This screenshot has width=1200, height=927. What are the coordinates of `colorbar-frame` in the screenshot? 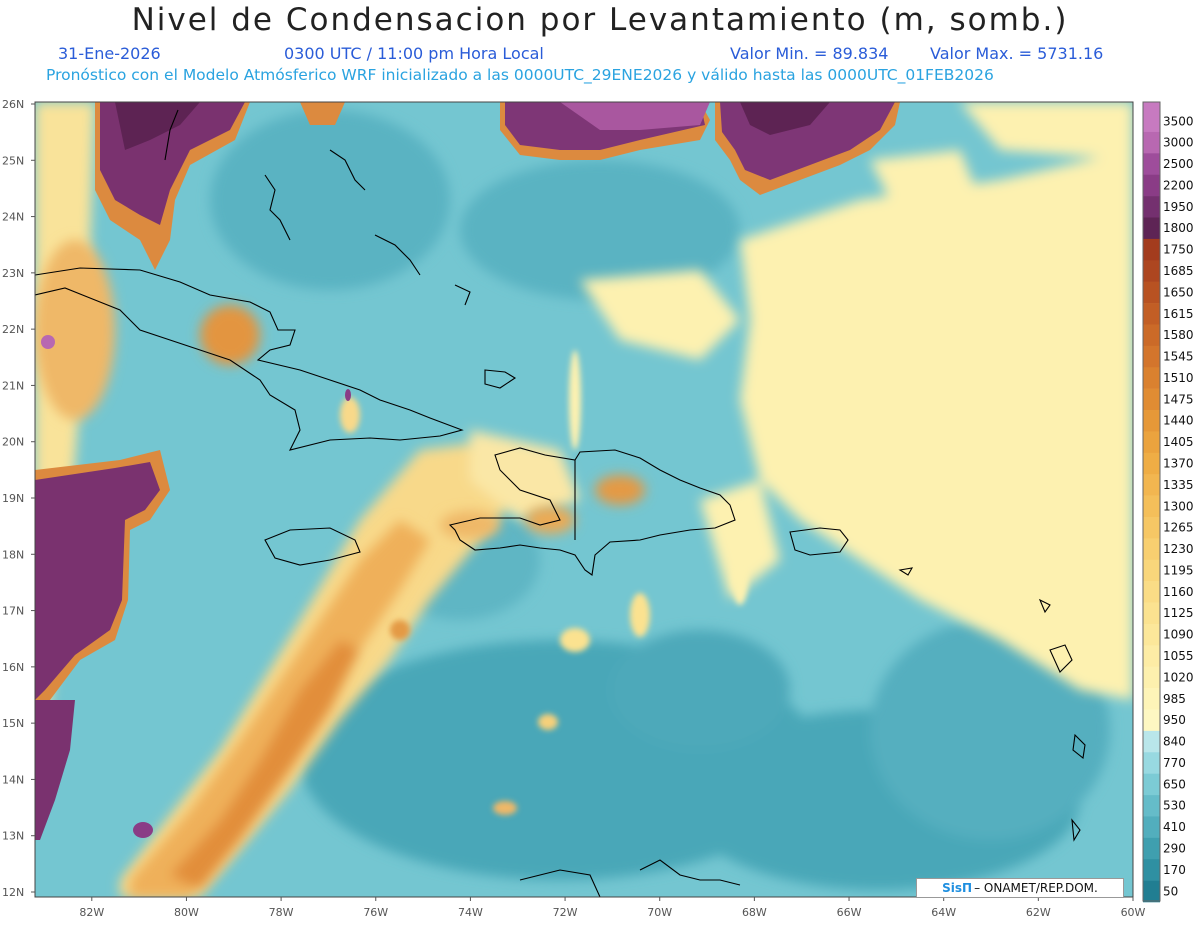 It's located at (1151, 501).